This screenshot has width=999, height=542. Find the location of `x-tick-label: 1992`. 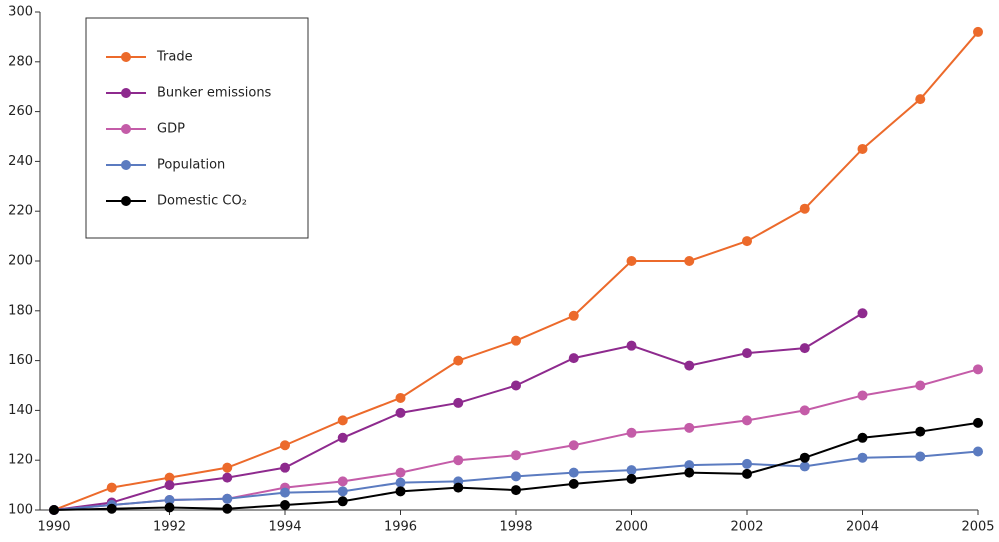

x-tick-label: 1992 is located at coordinates (169, 527).